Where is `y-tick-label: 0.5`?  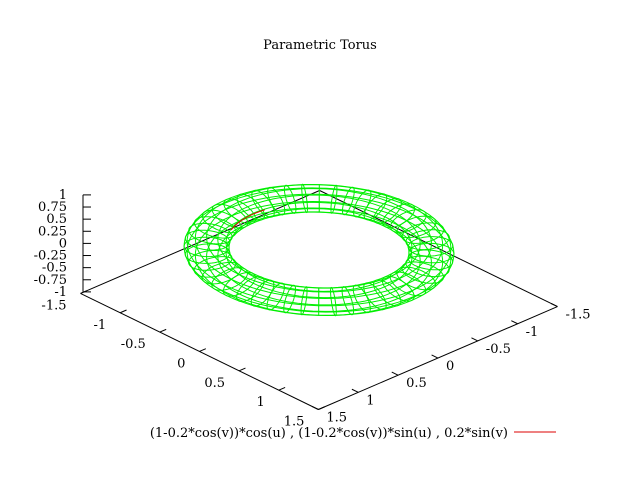
y-tick-label: 0.5 is located at coordinates (416, 383).